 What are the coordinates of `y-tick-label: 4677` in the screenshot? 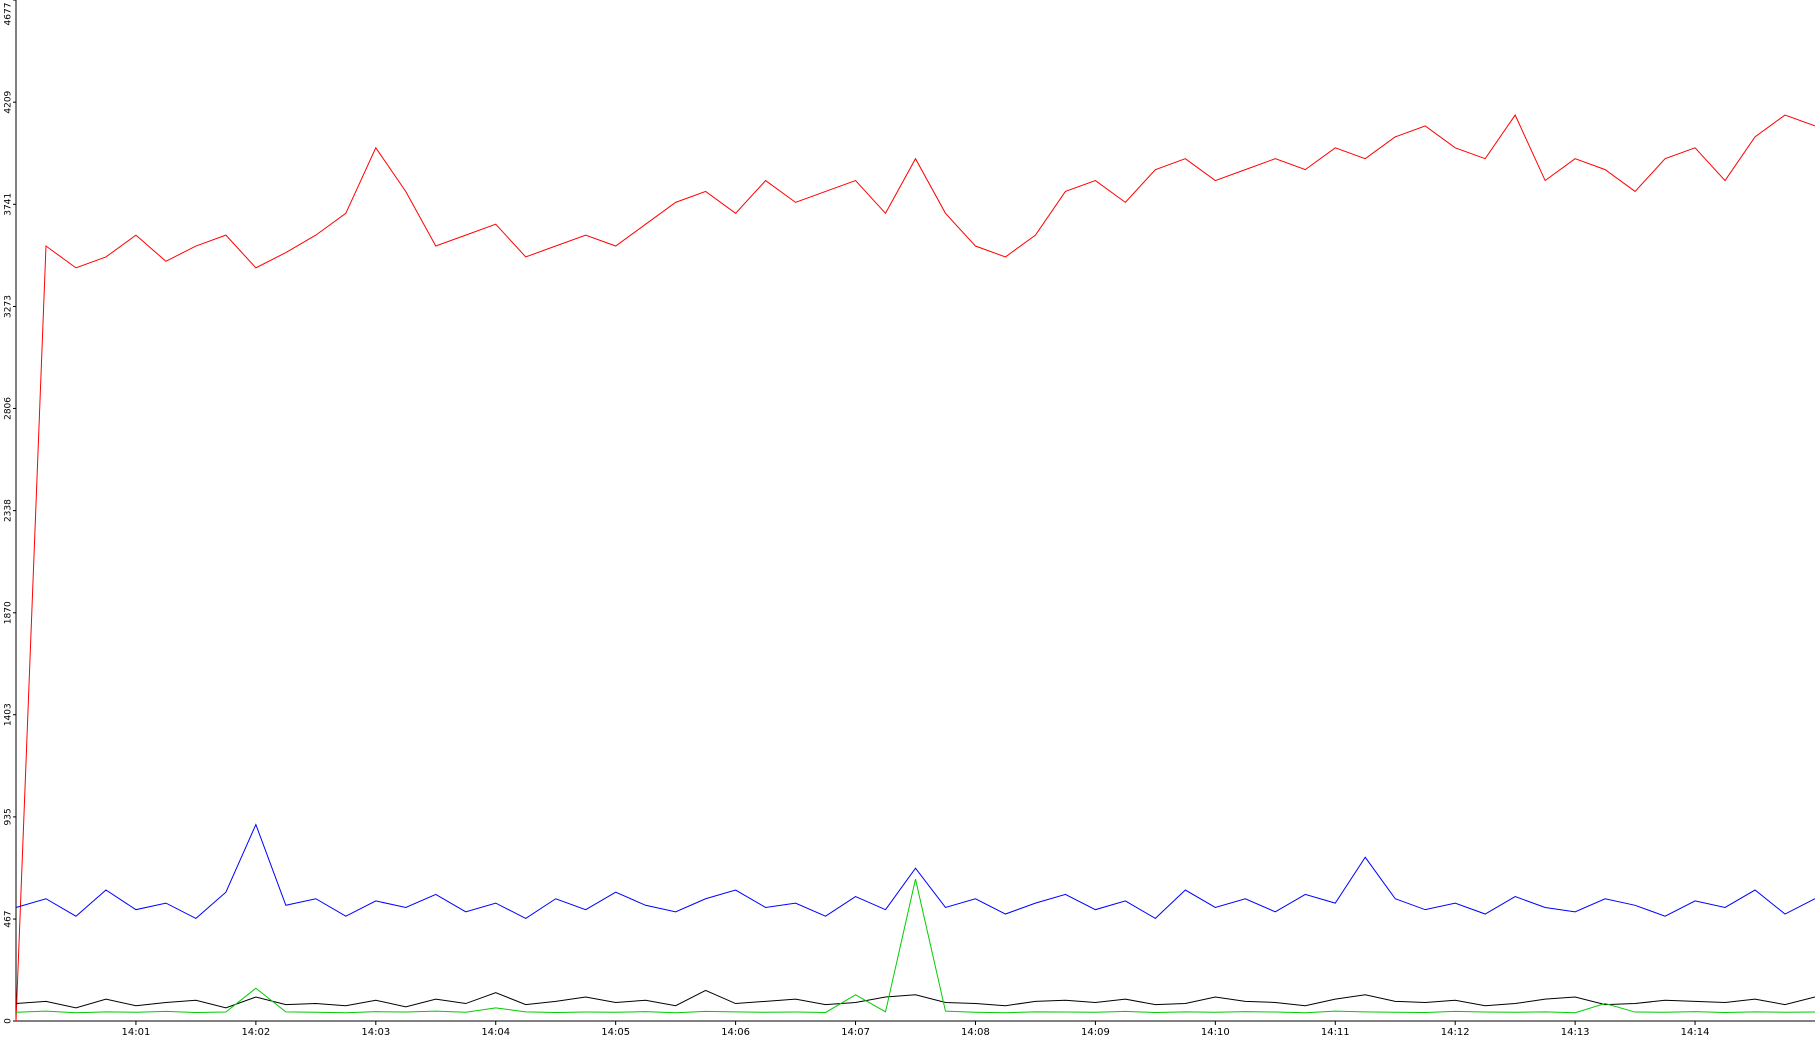 It's located at (9, 14).